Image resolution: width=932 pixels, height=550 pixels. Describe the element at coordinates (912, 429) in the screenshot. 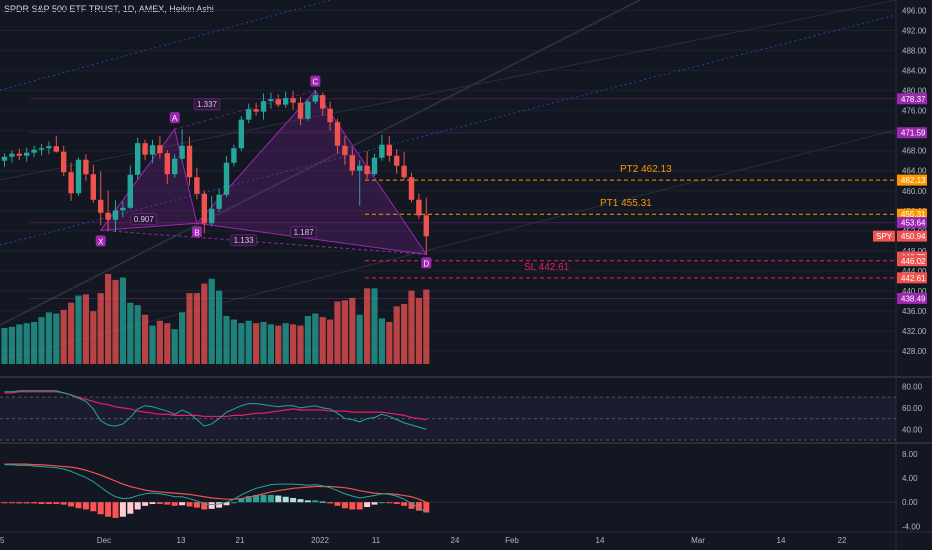

I see `rsi-tick-label: 40.00` at that location.